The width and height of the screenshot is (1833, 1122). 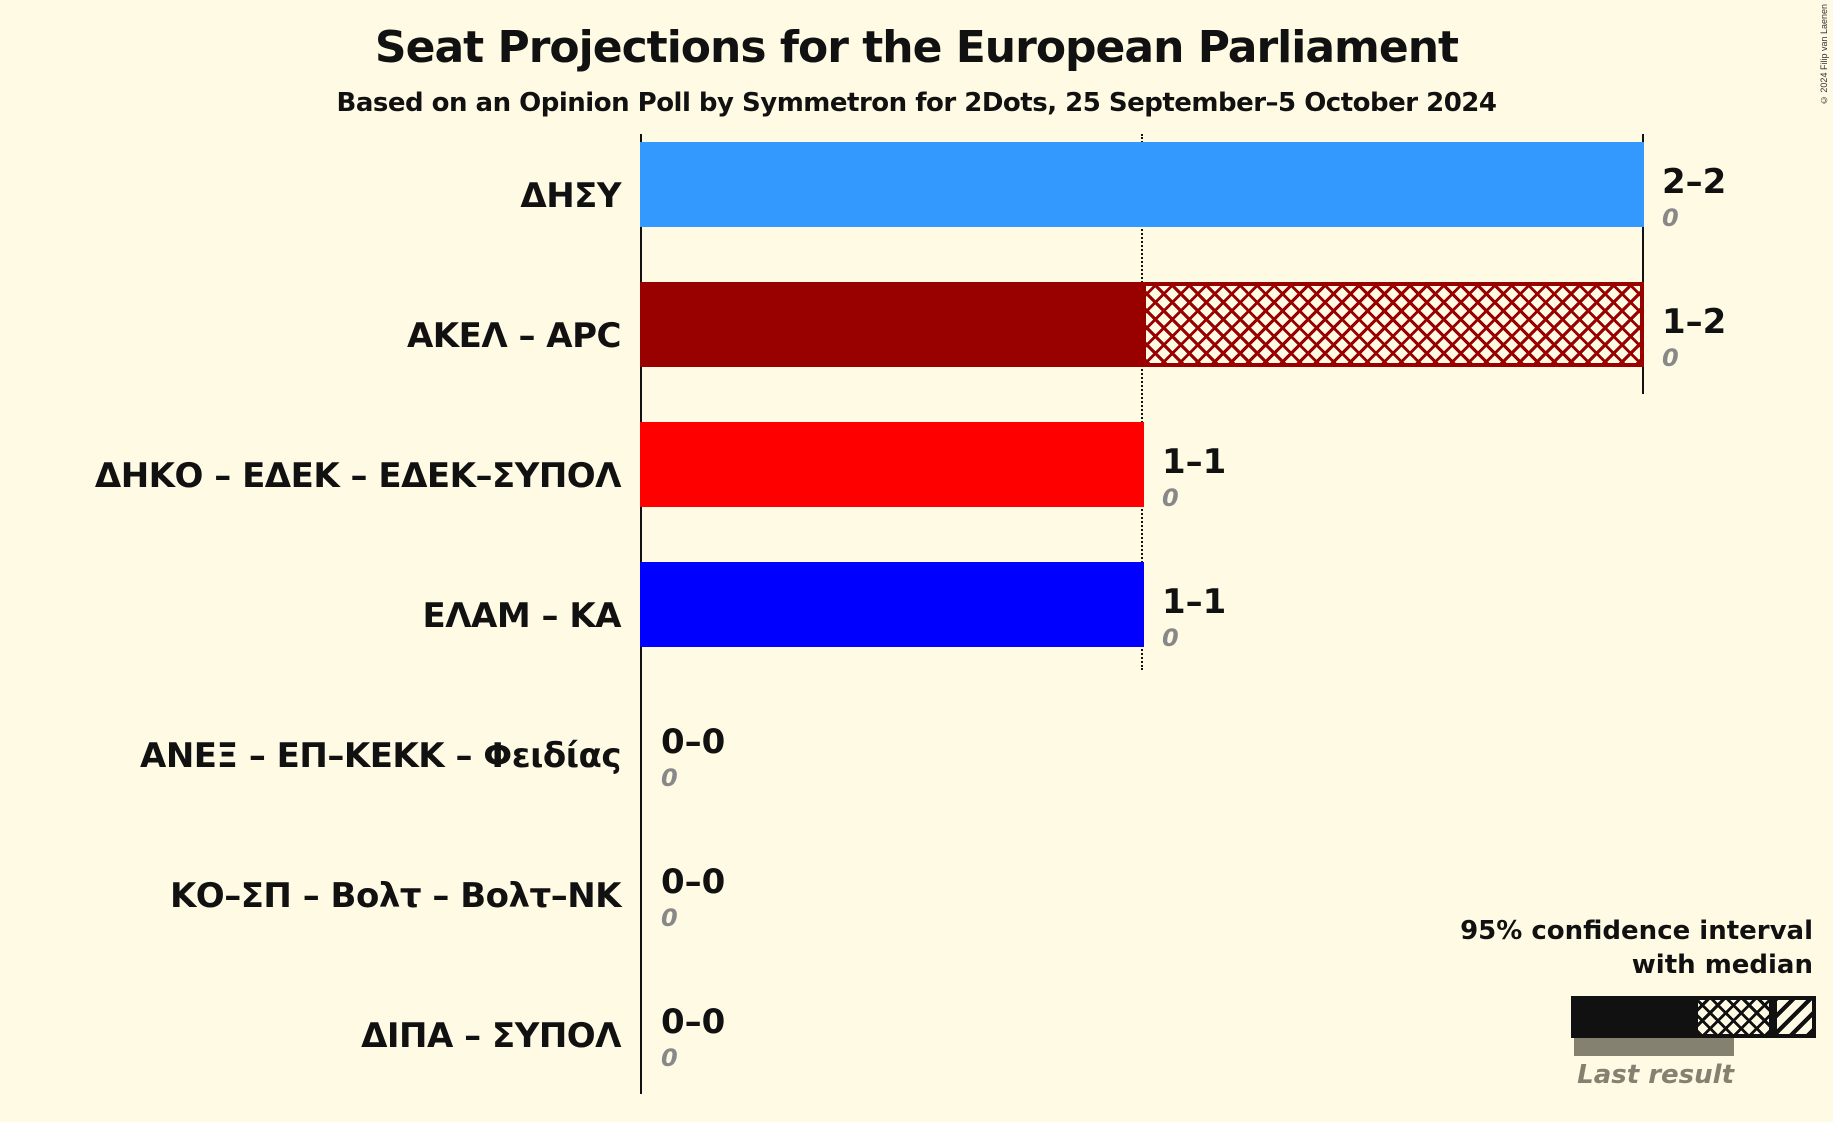 What do you see at coordinates (1632, 1017) in the screenshot?
I see `legend-swatch-median` at bounding box center [1632, 1017].